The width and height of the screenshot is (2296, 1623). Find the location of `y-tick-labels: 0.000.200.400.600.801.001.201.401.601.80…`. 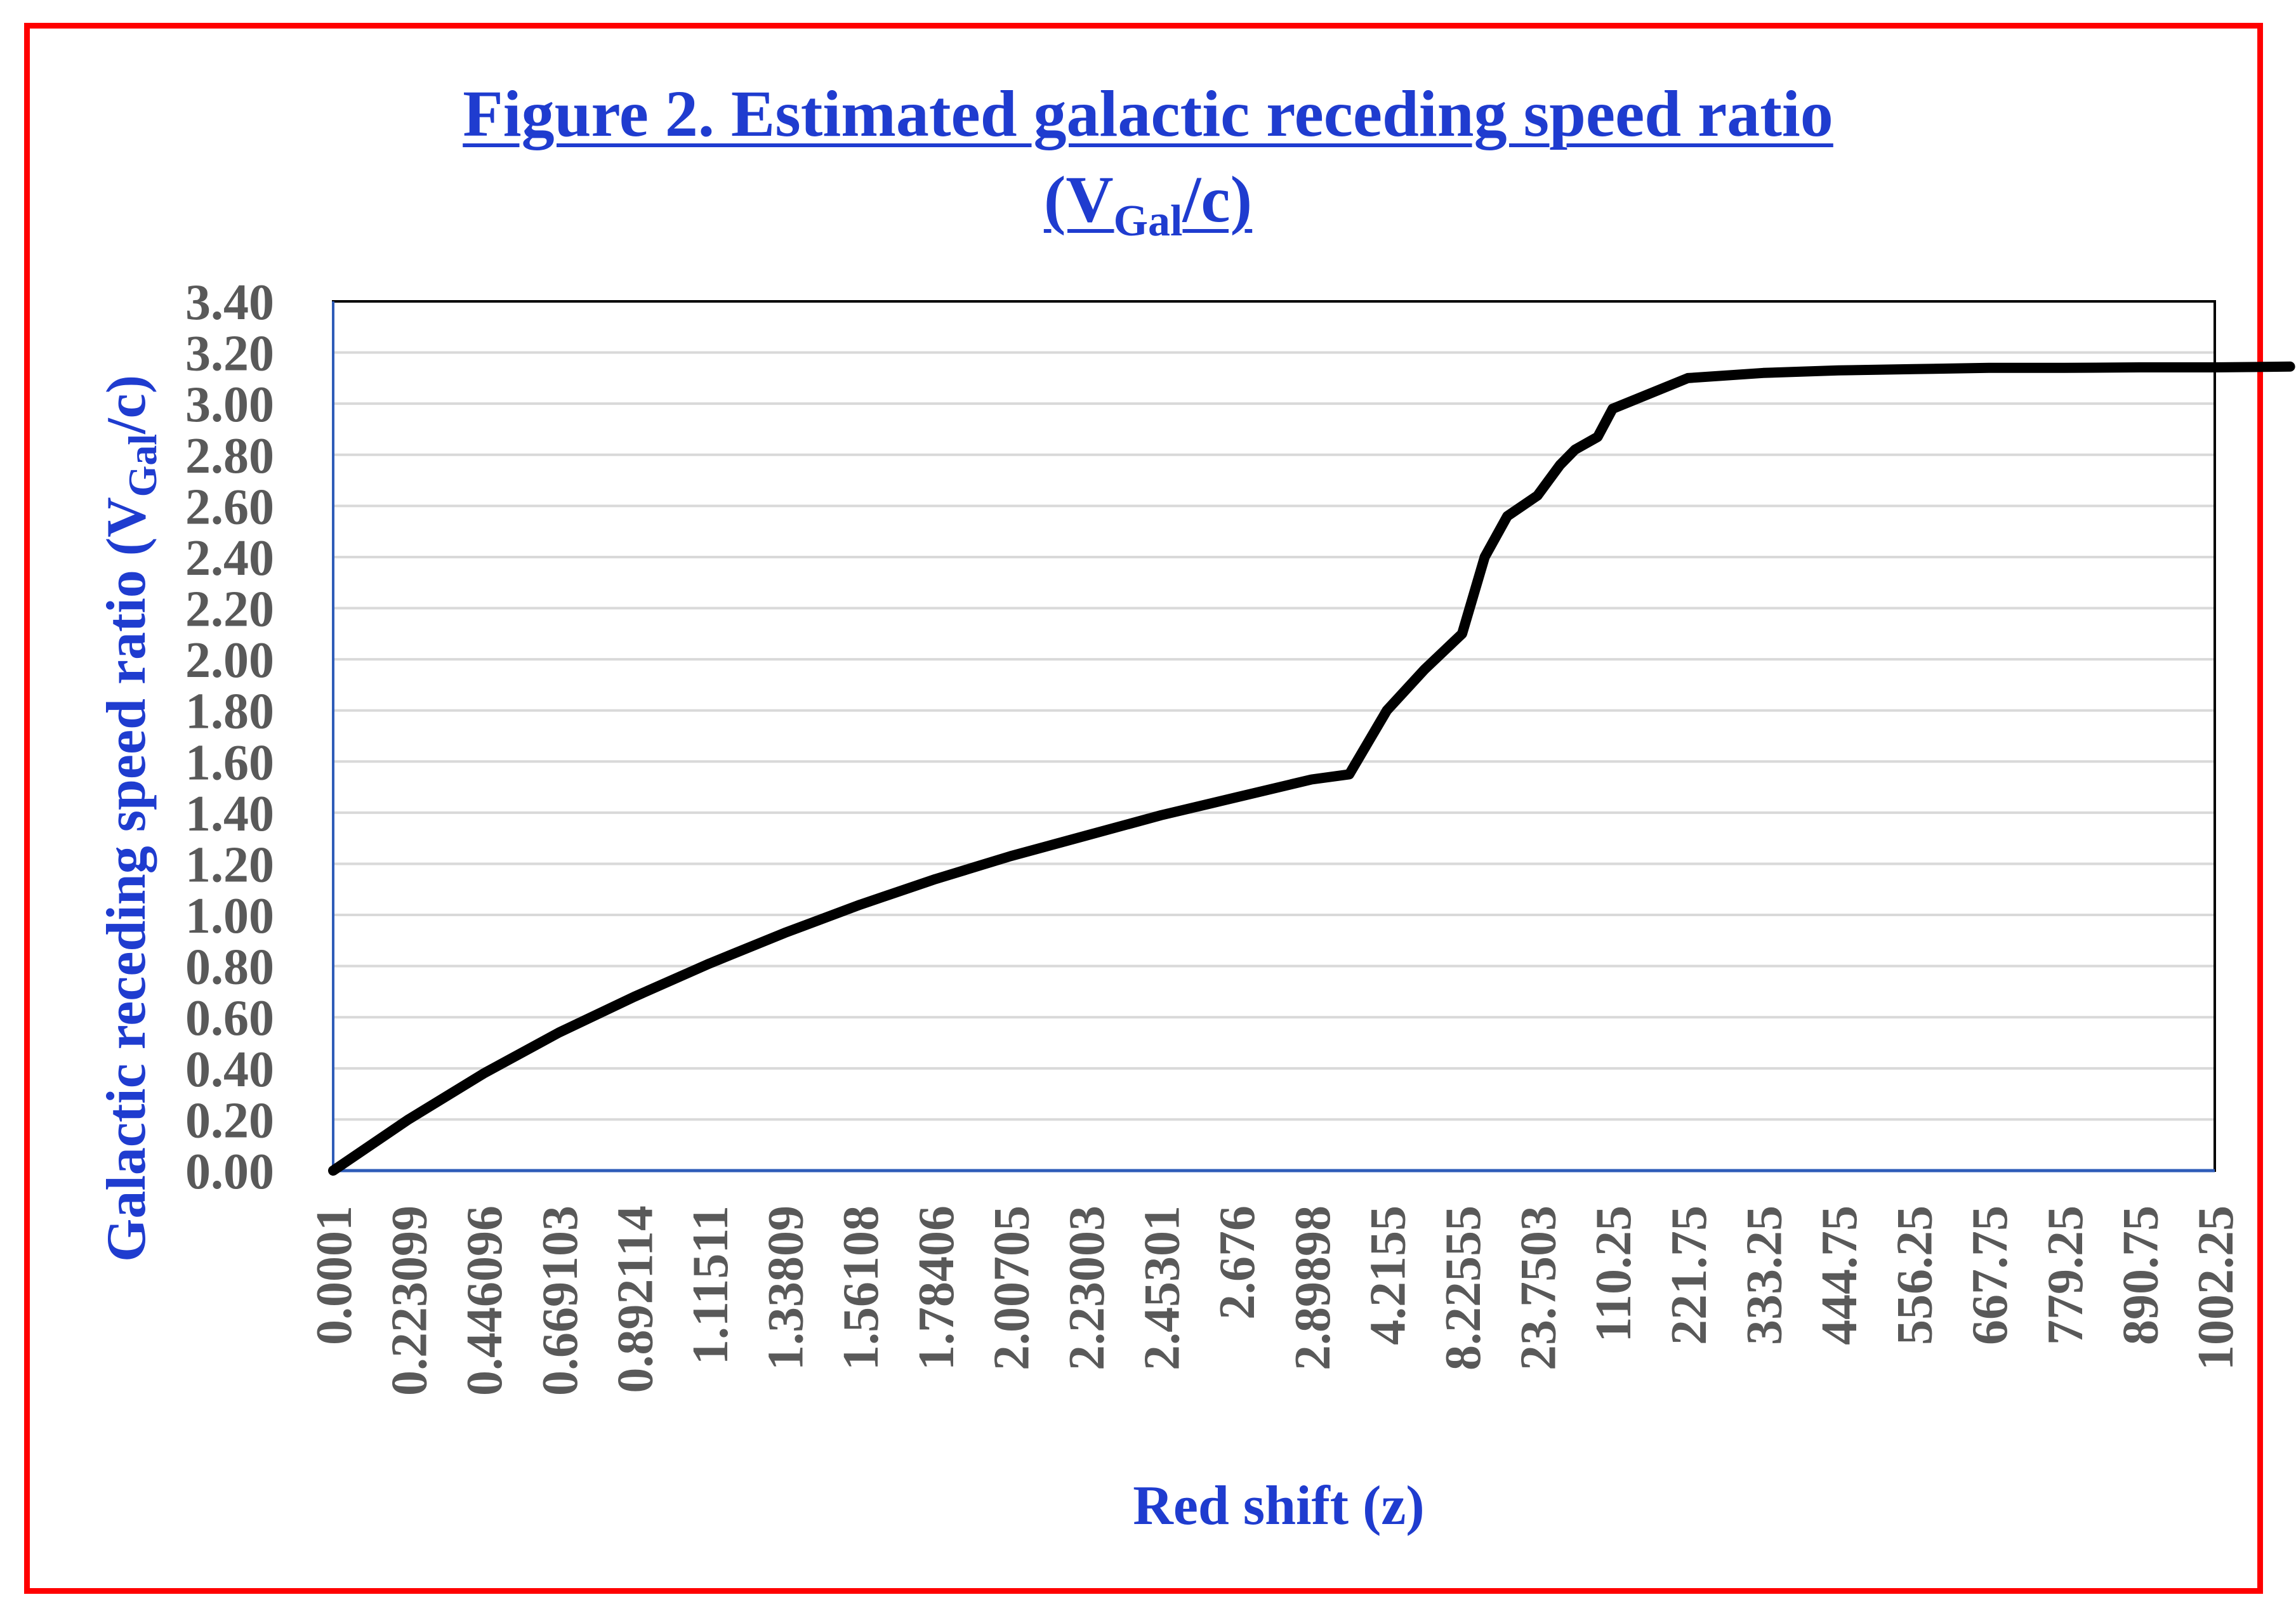

y-tick-labels: 0.000.200.400.600.801.001.201.401.601.80… is located at coordinates (229, 738).